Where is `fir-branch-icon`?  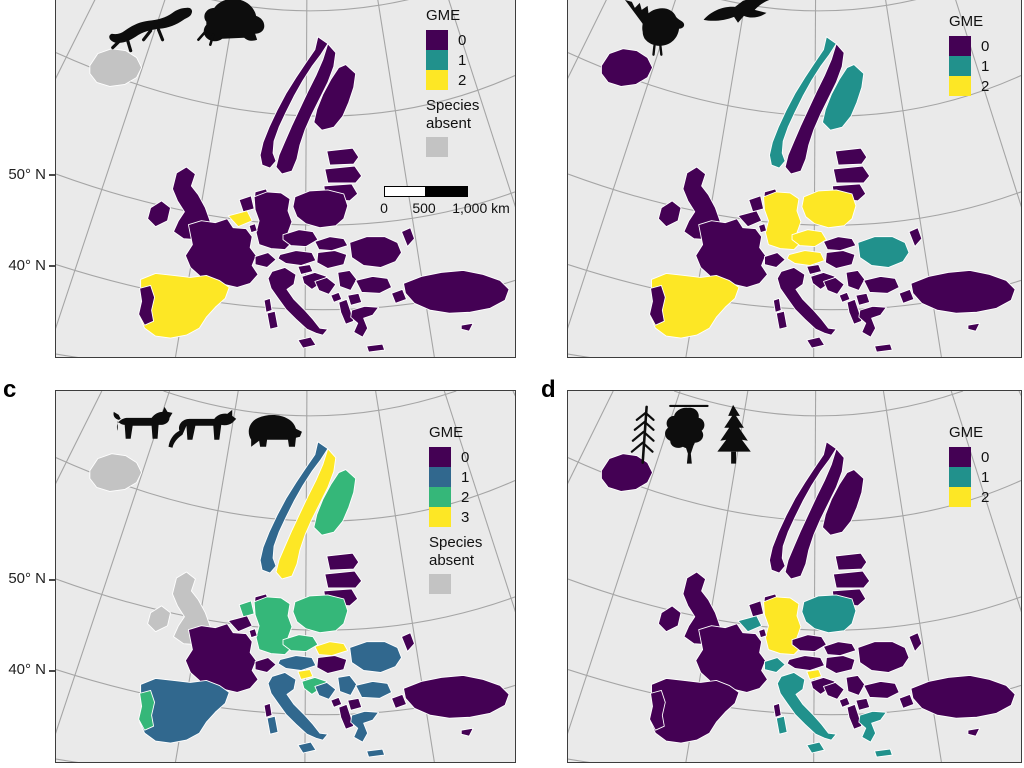 fir-branch-icon is located at coordinates (642, 434).